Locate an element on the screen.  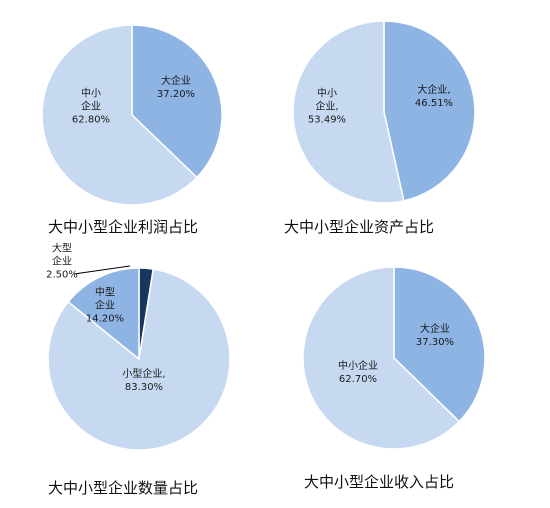
slice-label-line: 小型企业, is located at coordinates (143, 373).